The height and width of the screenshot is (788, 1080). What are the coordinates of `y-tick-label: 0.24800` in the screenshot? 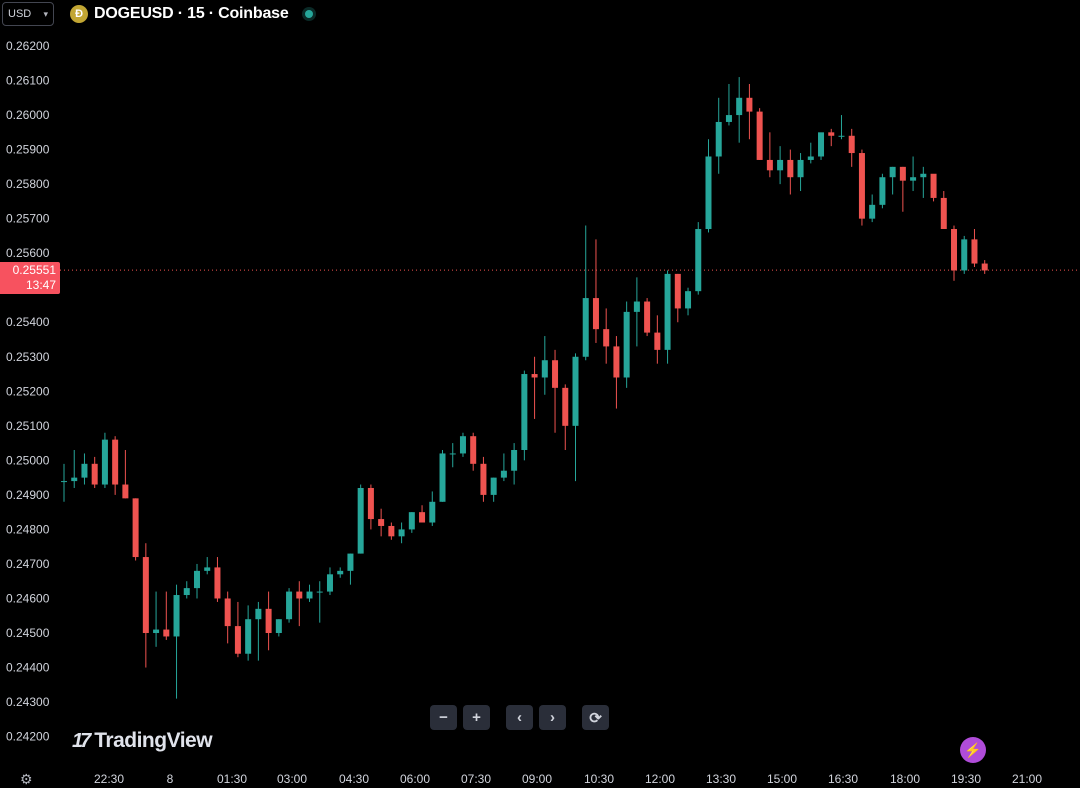 It's located at (28, 529).